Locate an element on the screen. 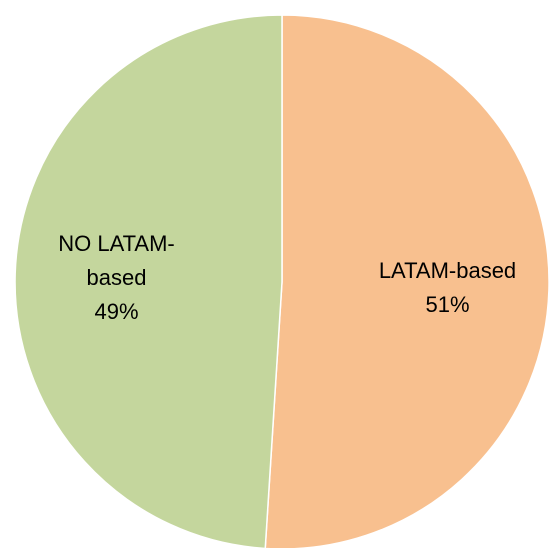 This screenshot has width=549, height=548. pie-slice-label-line: based is located at coordinates (117, 277).